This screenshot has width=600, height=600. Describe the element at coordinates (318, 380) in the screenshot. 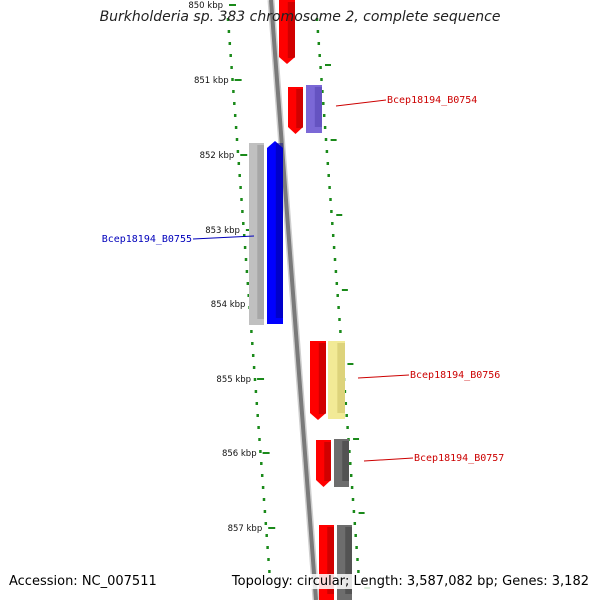

I see `gene-arrow-b0756` at that location.